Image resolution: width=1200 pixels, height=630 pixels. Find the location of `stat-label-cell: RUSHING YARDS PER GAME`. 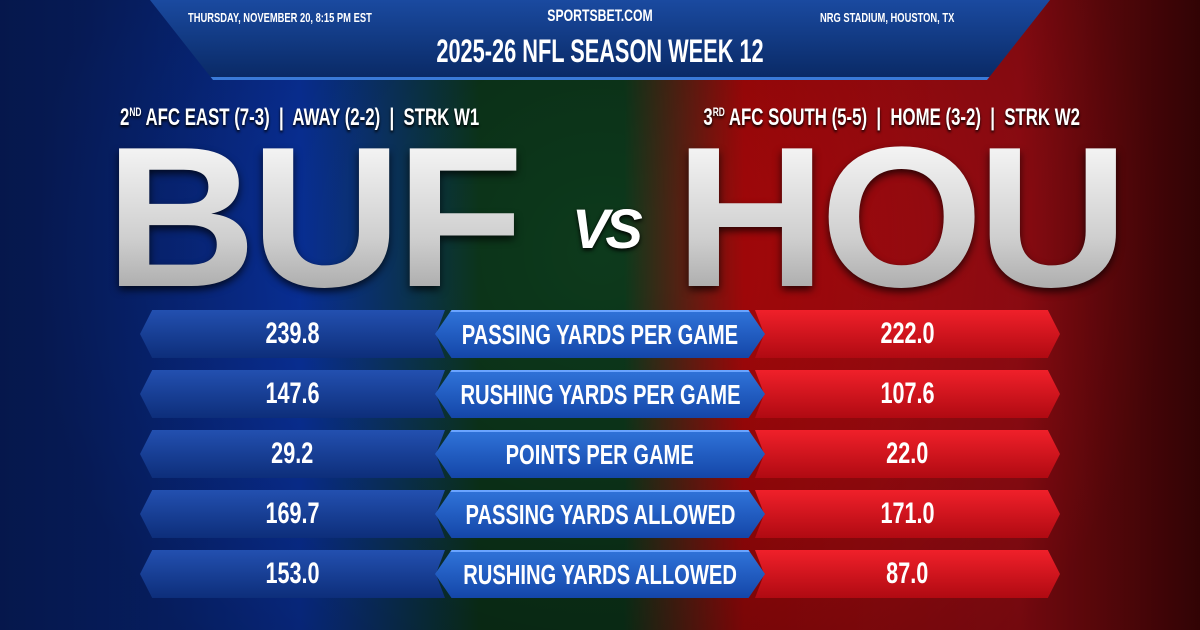

stat-label-cell: RUSHING YARDS PER GAME is located at coordinates (600, 394).